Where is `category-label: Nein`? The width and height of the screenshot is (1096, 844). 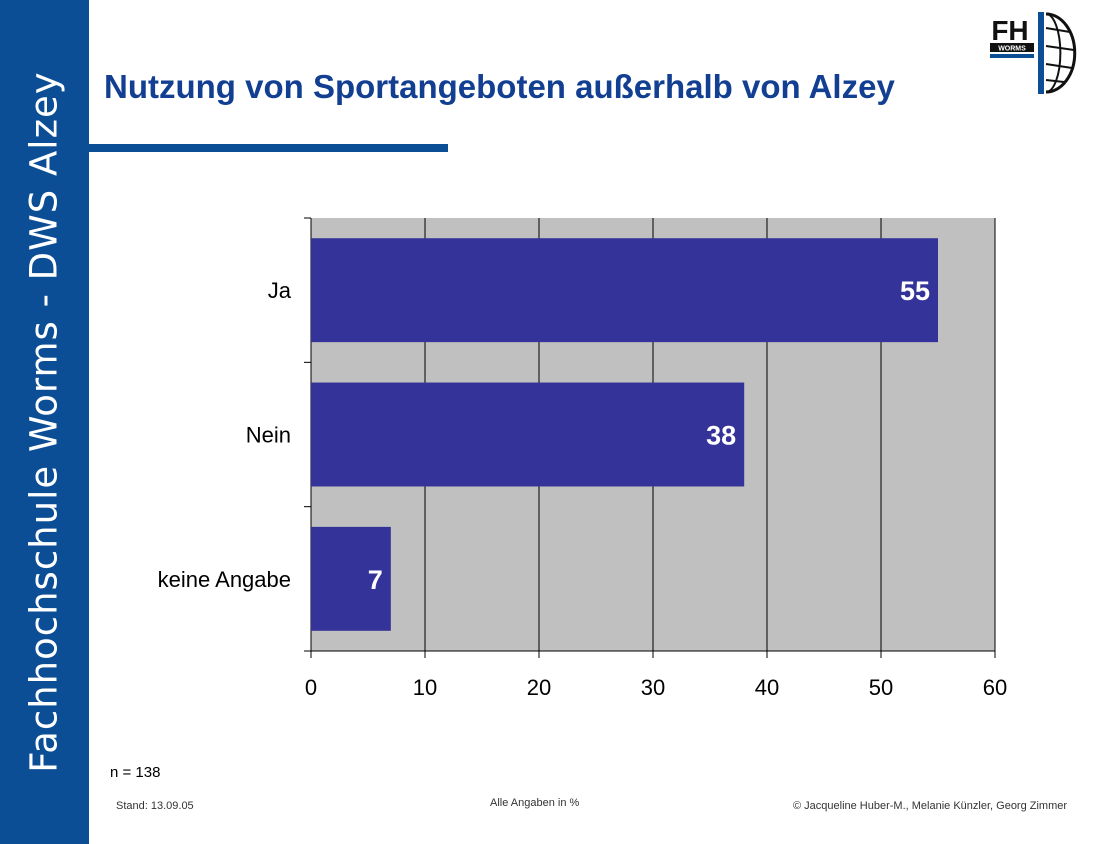 category-label: Nein is located at coordinates (268, 435).